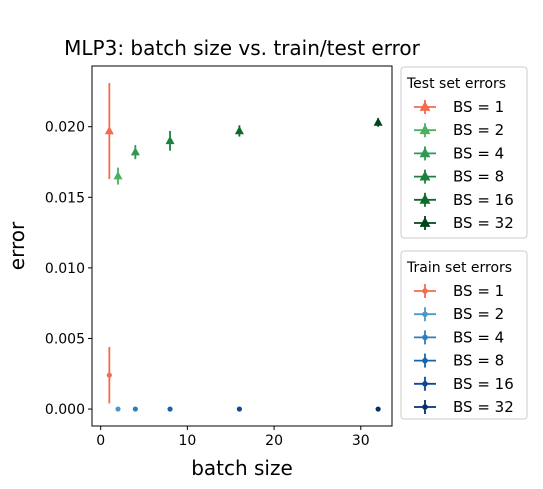 The height and width of the screenshot is (489, 543). I want to click on legend-title: Train set errors, so click(459, 268).